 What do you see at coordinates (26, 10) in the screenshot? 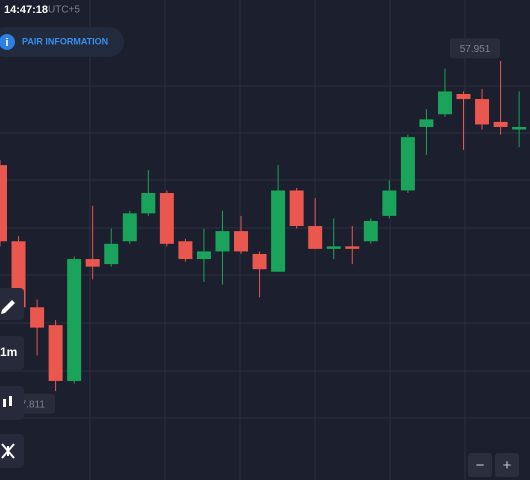
I see `clock: 14:47:18` at bounding box center [26, 10].